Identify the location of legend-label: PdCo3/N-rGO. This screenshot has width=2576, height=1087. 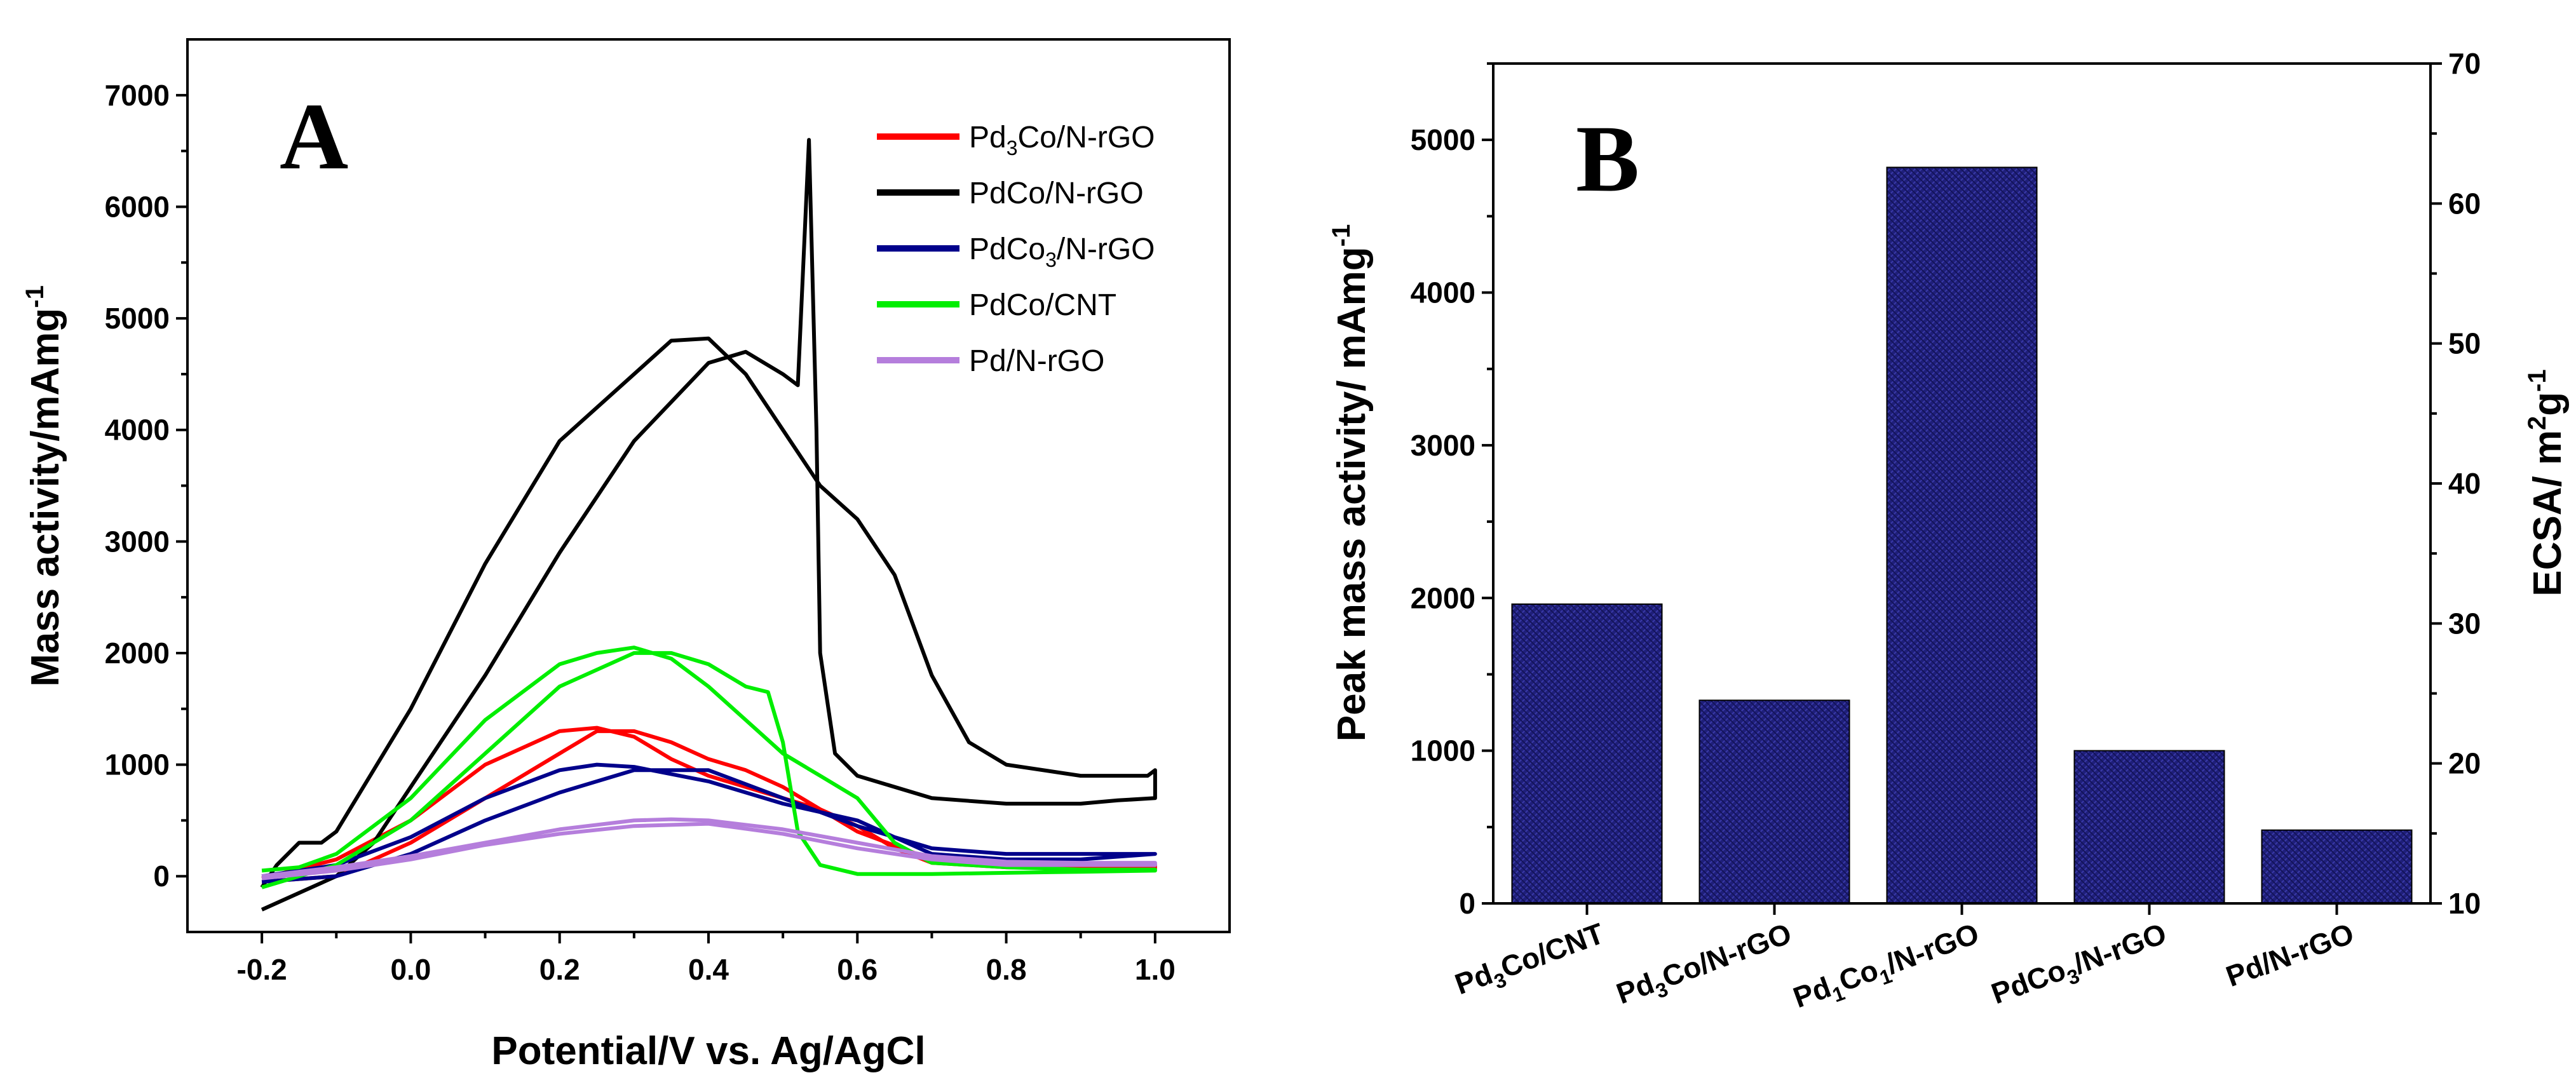
(1062, 252).